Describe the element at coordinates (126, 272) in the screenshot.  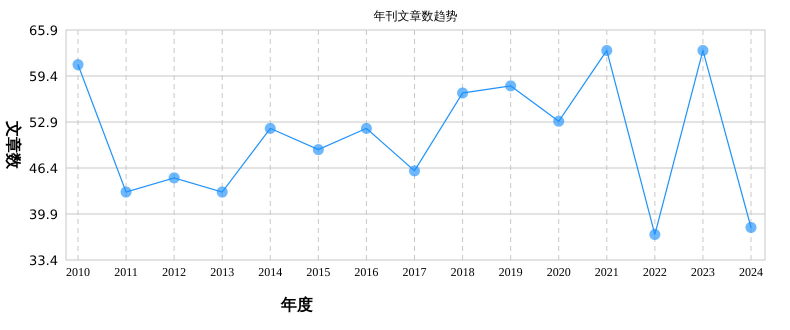
I see `x-tick-label: 2011` at that location.